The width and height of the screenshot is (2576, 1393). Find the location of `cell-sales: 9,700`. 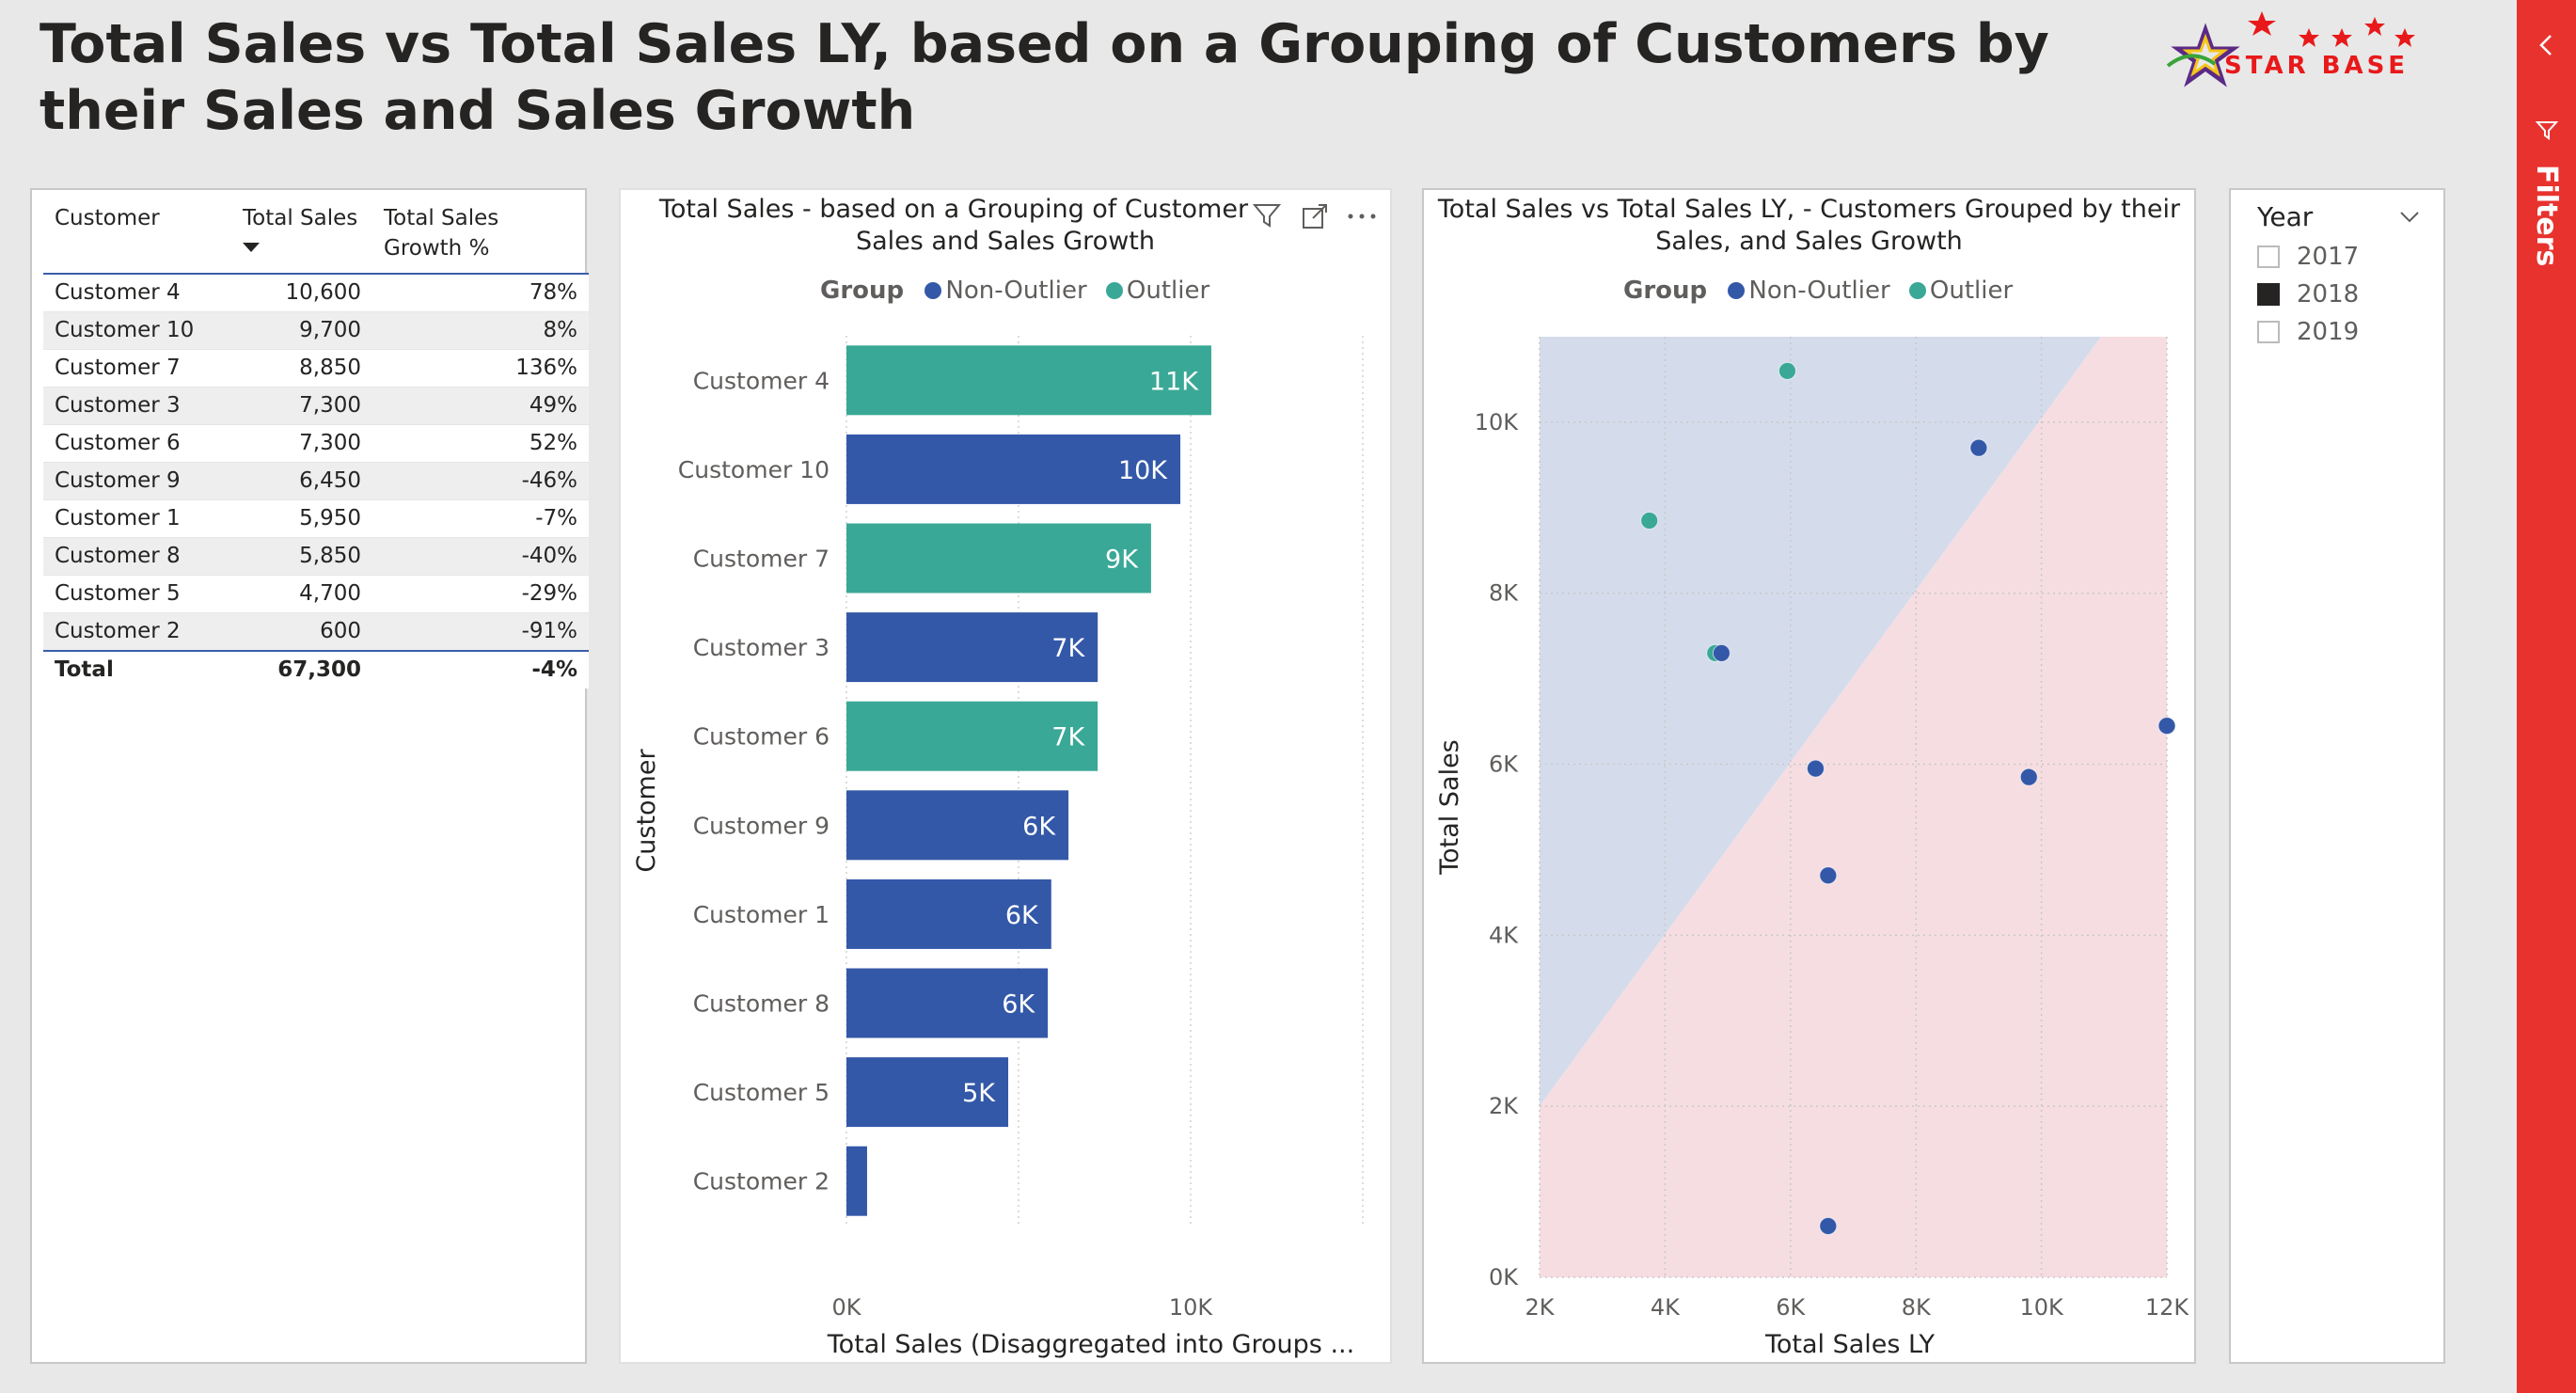

cell-sales: 9,700 is located at coordinates (301, 330).